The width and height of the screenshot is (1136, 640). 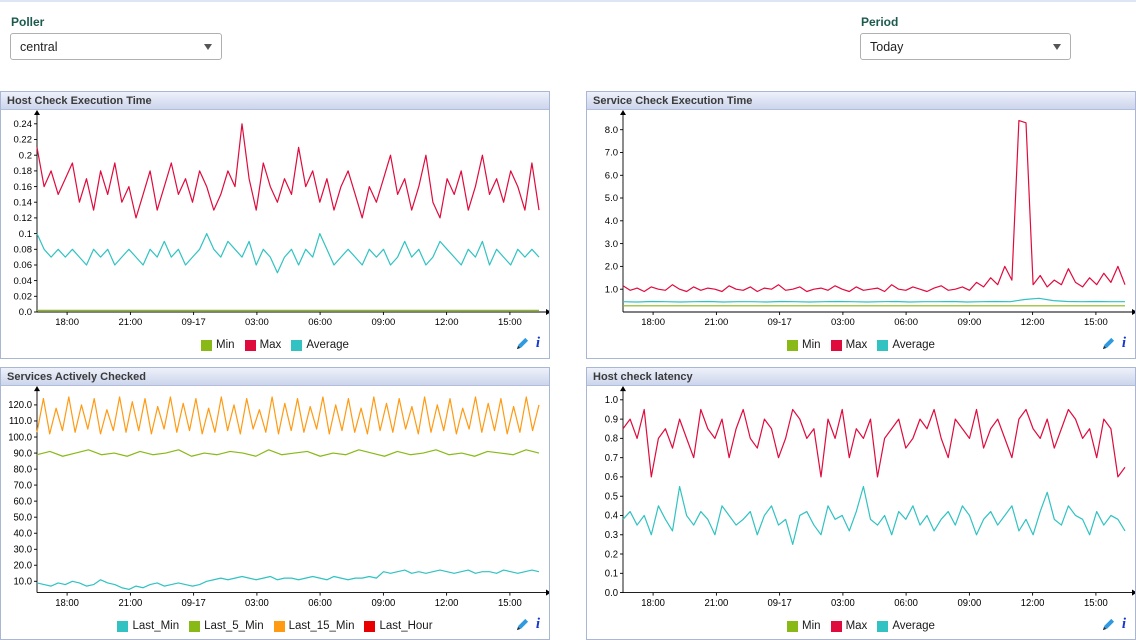 What do you see at coordinates (611, 535) in the screenshot?
I see `y-tick-label: 0.3` at bounding box center [611, 535].